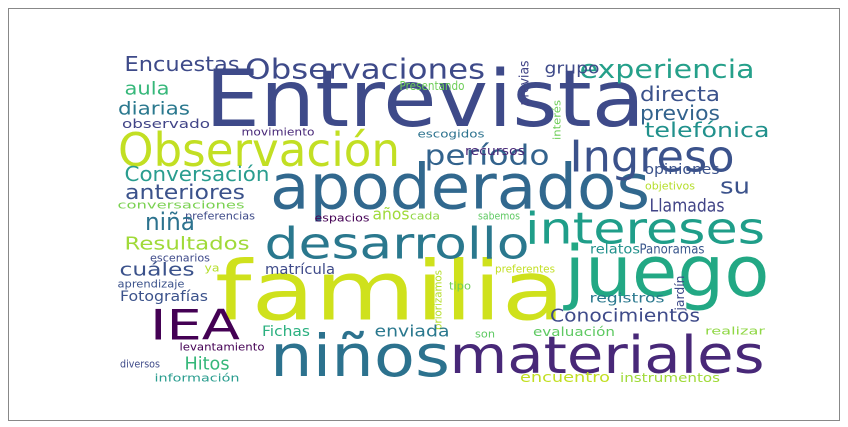 Image resolution: width=848 pixels, height=427 pixels. I want to click on word: enviada, so click(412, 331).